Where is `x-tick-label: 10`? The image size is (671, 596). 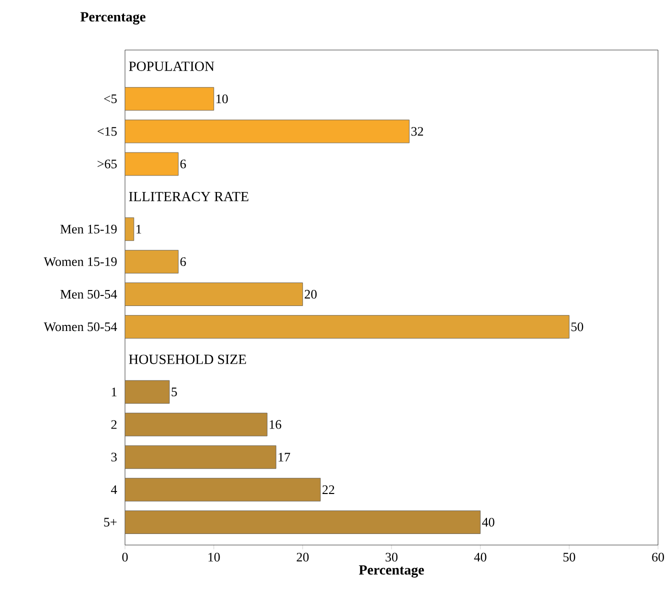 x-tick-label: 10 is located at coordinates (214, 557).